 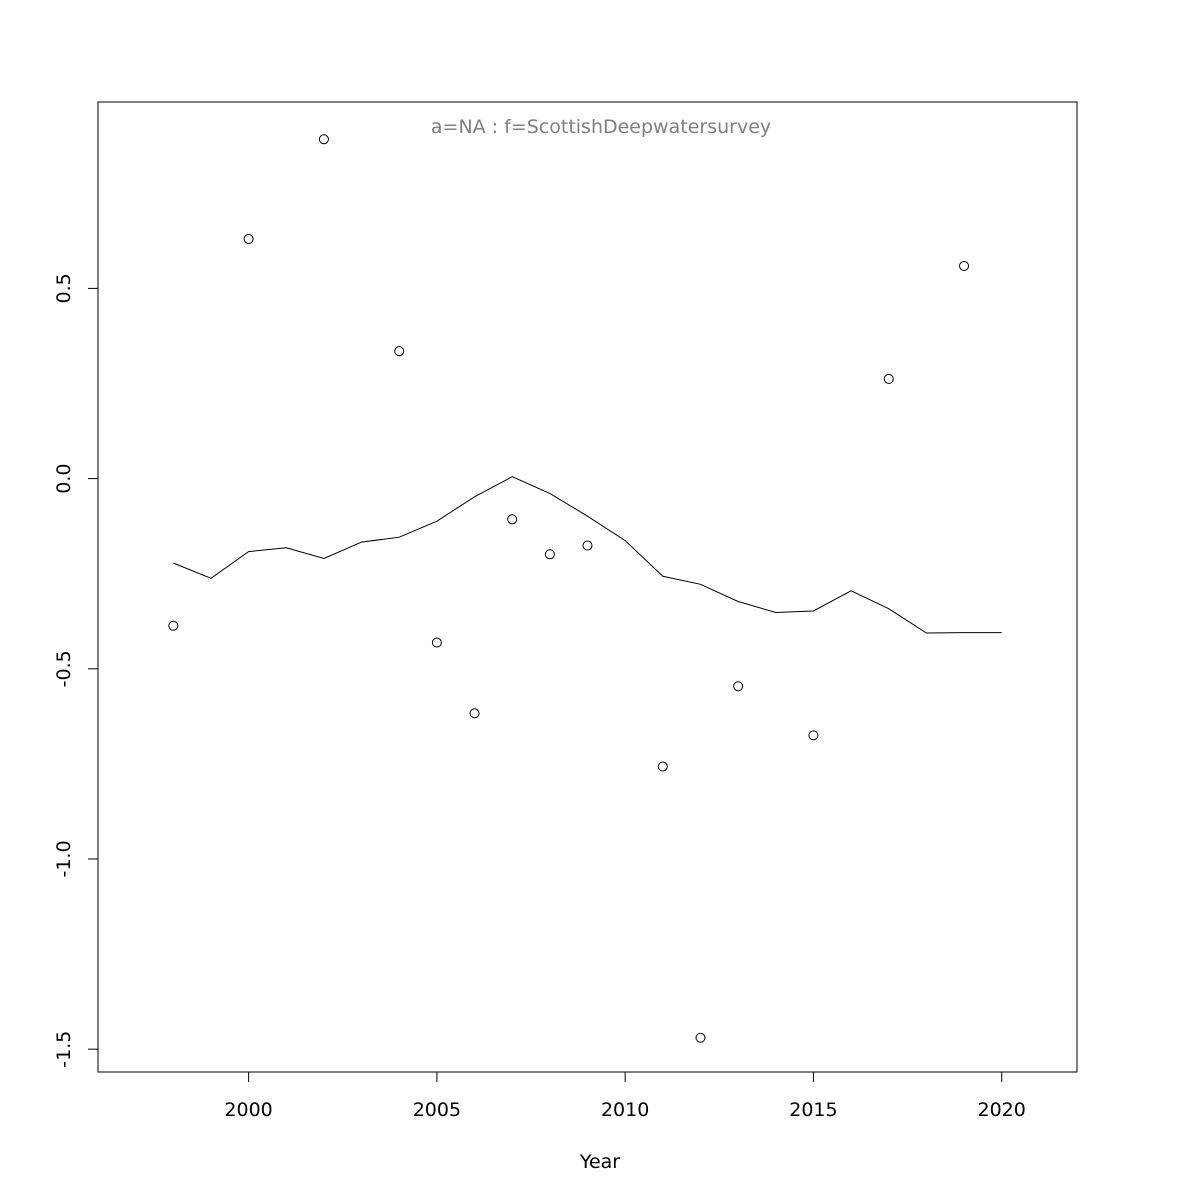 I want to click on x-tick-label: 2015, so click(x=813, y=1110).